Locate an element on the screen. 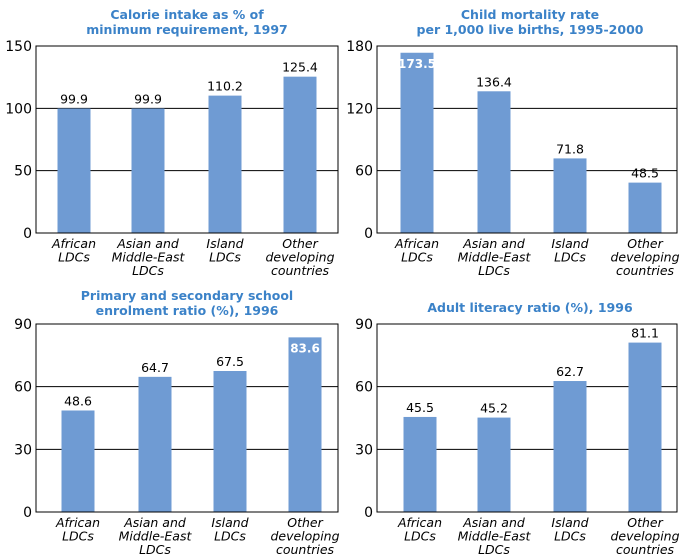 Image resolution: width=681 pixels, height=559 pixels. chart-2-category-label-4-line-2: developing is located at coordinates (644, 257).